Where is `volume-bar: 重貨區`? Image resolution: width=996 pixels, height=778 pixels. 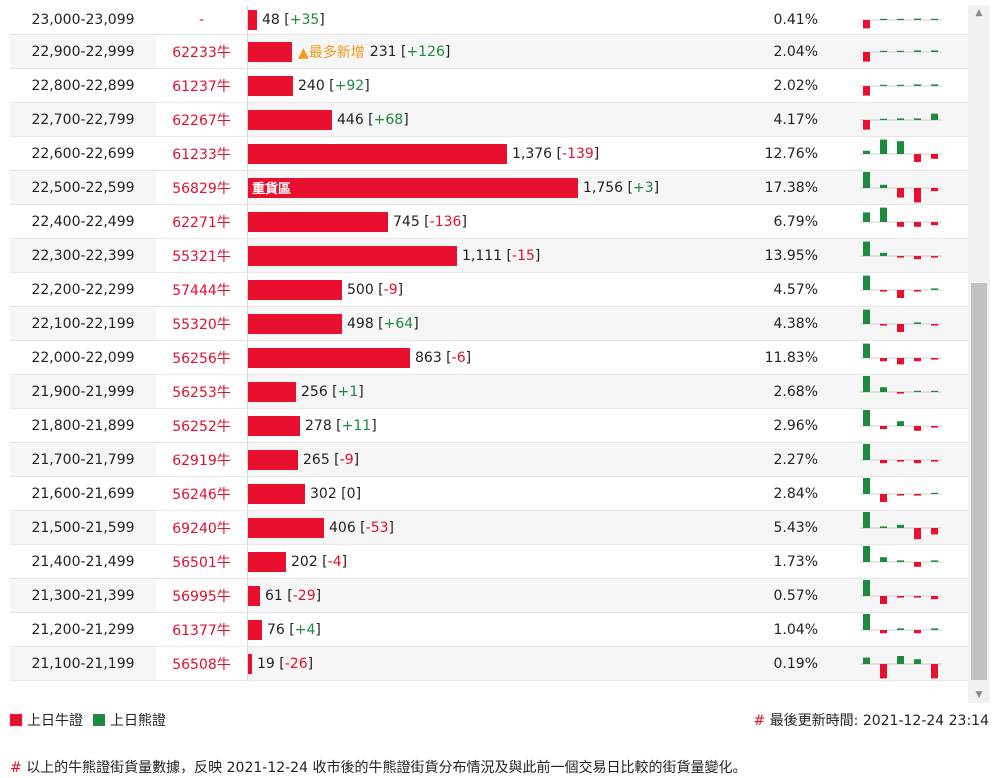 volume-bar: 重貨區 is located at coordinates (413, 187).